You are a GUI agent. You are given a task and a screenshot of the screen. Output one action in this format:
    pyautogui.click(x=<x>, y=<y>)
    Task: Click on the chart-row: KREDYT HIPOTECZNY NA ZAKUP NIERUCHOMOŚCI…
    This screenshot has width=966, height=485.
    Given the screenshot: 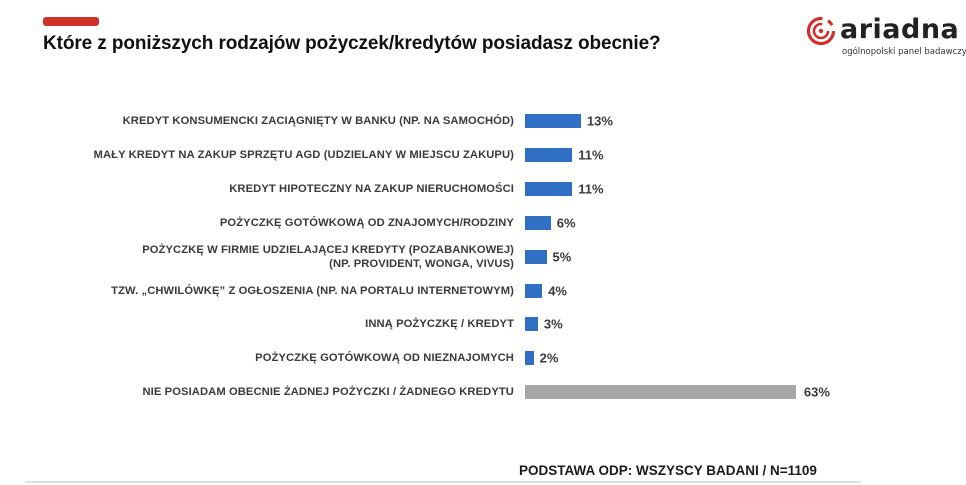 What is the action you would take?
    pyautogui.click(x=483, y=189)
    